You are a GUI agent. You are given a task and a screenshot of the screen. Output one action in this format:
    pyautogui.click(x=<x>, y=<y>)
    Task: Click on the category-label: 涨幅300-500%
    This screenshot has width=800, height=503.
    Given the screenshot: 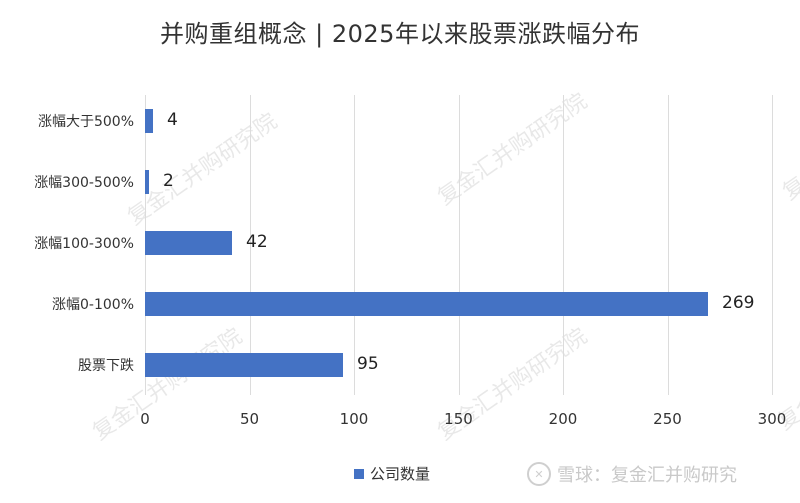 What is the action you would take?
    pyautogui.click(x=84, y=183)
    